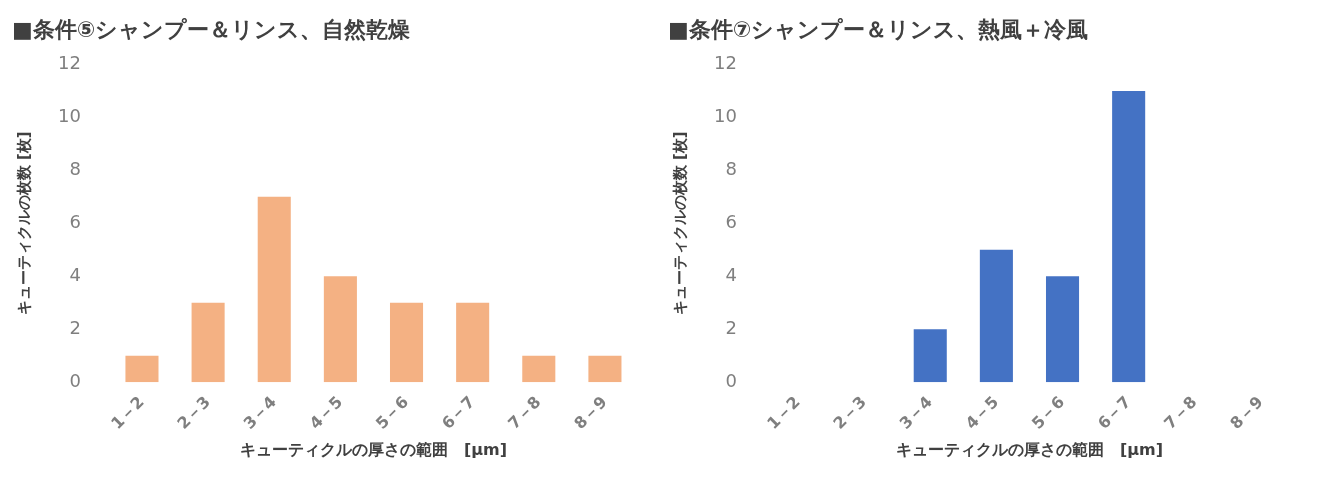 The height and width of the screenshot is (479, 1322). Describe the element at coordinates (878, 29) in the screenshot. I see `chart-title: ■条件⑦シャンプー＆リンス、熱風＋冷風` at that location.